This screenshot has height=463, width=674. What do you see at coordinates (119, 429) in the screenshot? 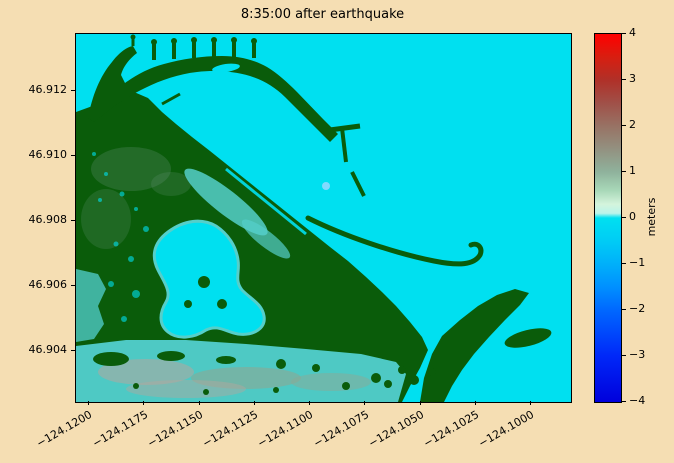
I see `x-tick-label-text: −124.1175` at bounding box center [119, 429].